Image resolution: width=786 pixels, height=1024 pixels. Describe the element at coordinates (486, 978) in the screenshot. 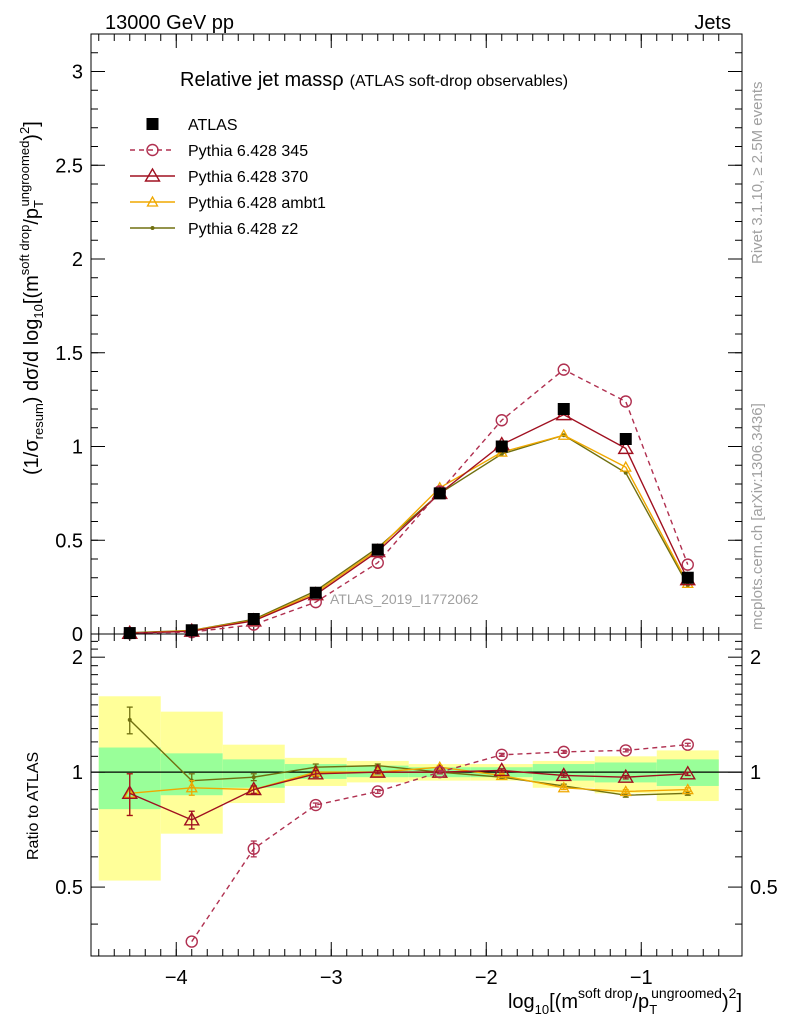

I see `x-tick-label: −2` at that location.